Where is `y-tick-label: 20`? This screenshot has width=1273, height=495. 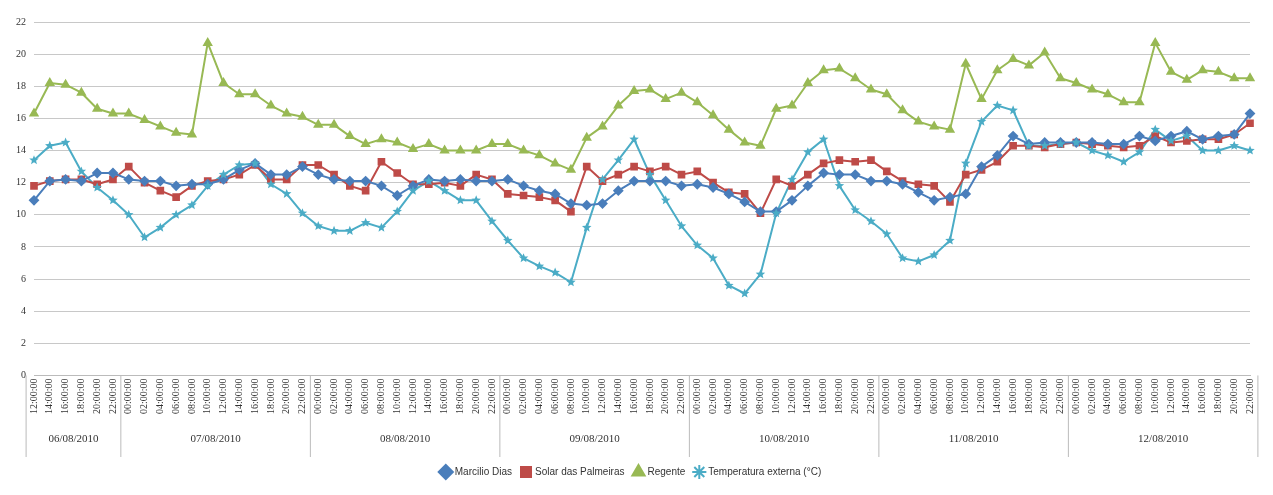
y-tick-label: 20 is located at coordinates (21, 53).